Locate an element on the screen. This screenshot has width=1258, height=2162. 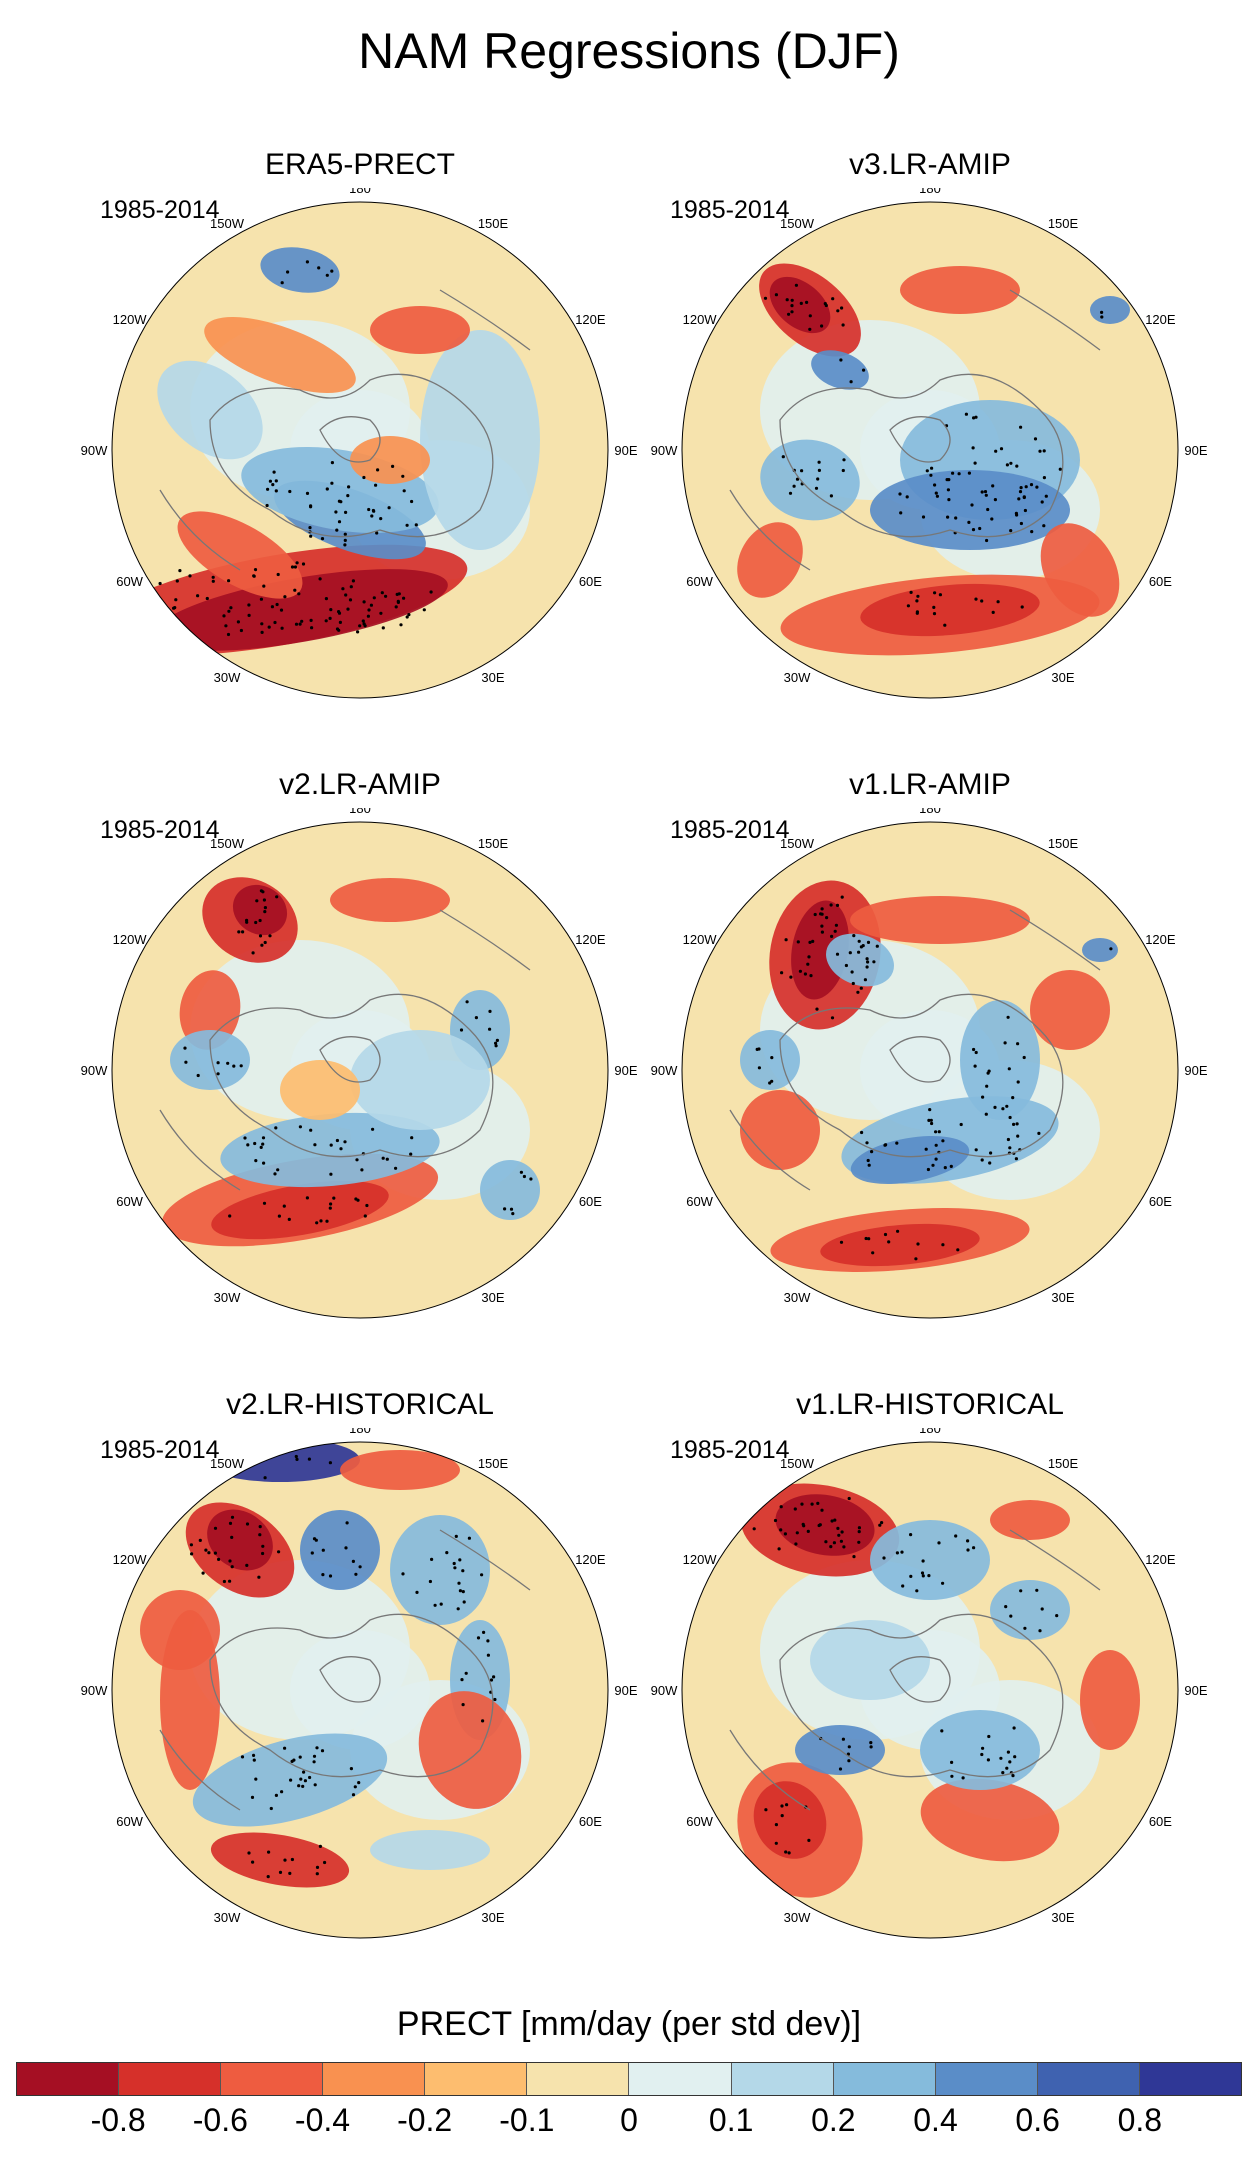
polar-map: 180 150E 120E 90E 60E 30E 0 30W 60W 90W 120W 150W is located at coordinates (359, 1068).